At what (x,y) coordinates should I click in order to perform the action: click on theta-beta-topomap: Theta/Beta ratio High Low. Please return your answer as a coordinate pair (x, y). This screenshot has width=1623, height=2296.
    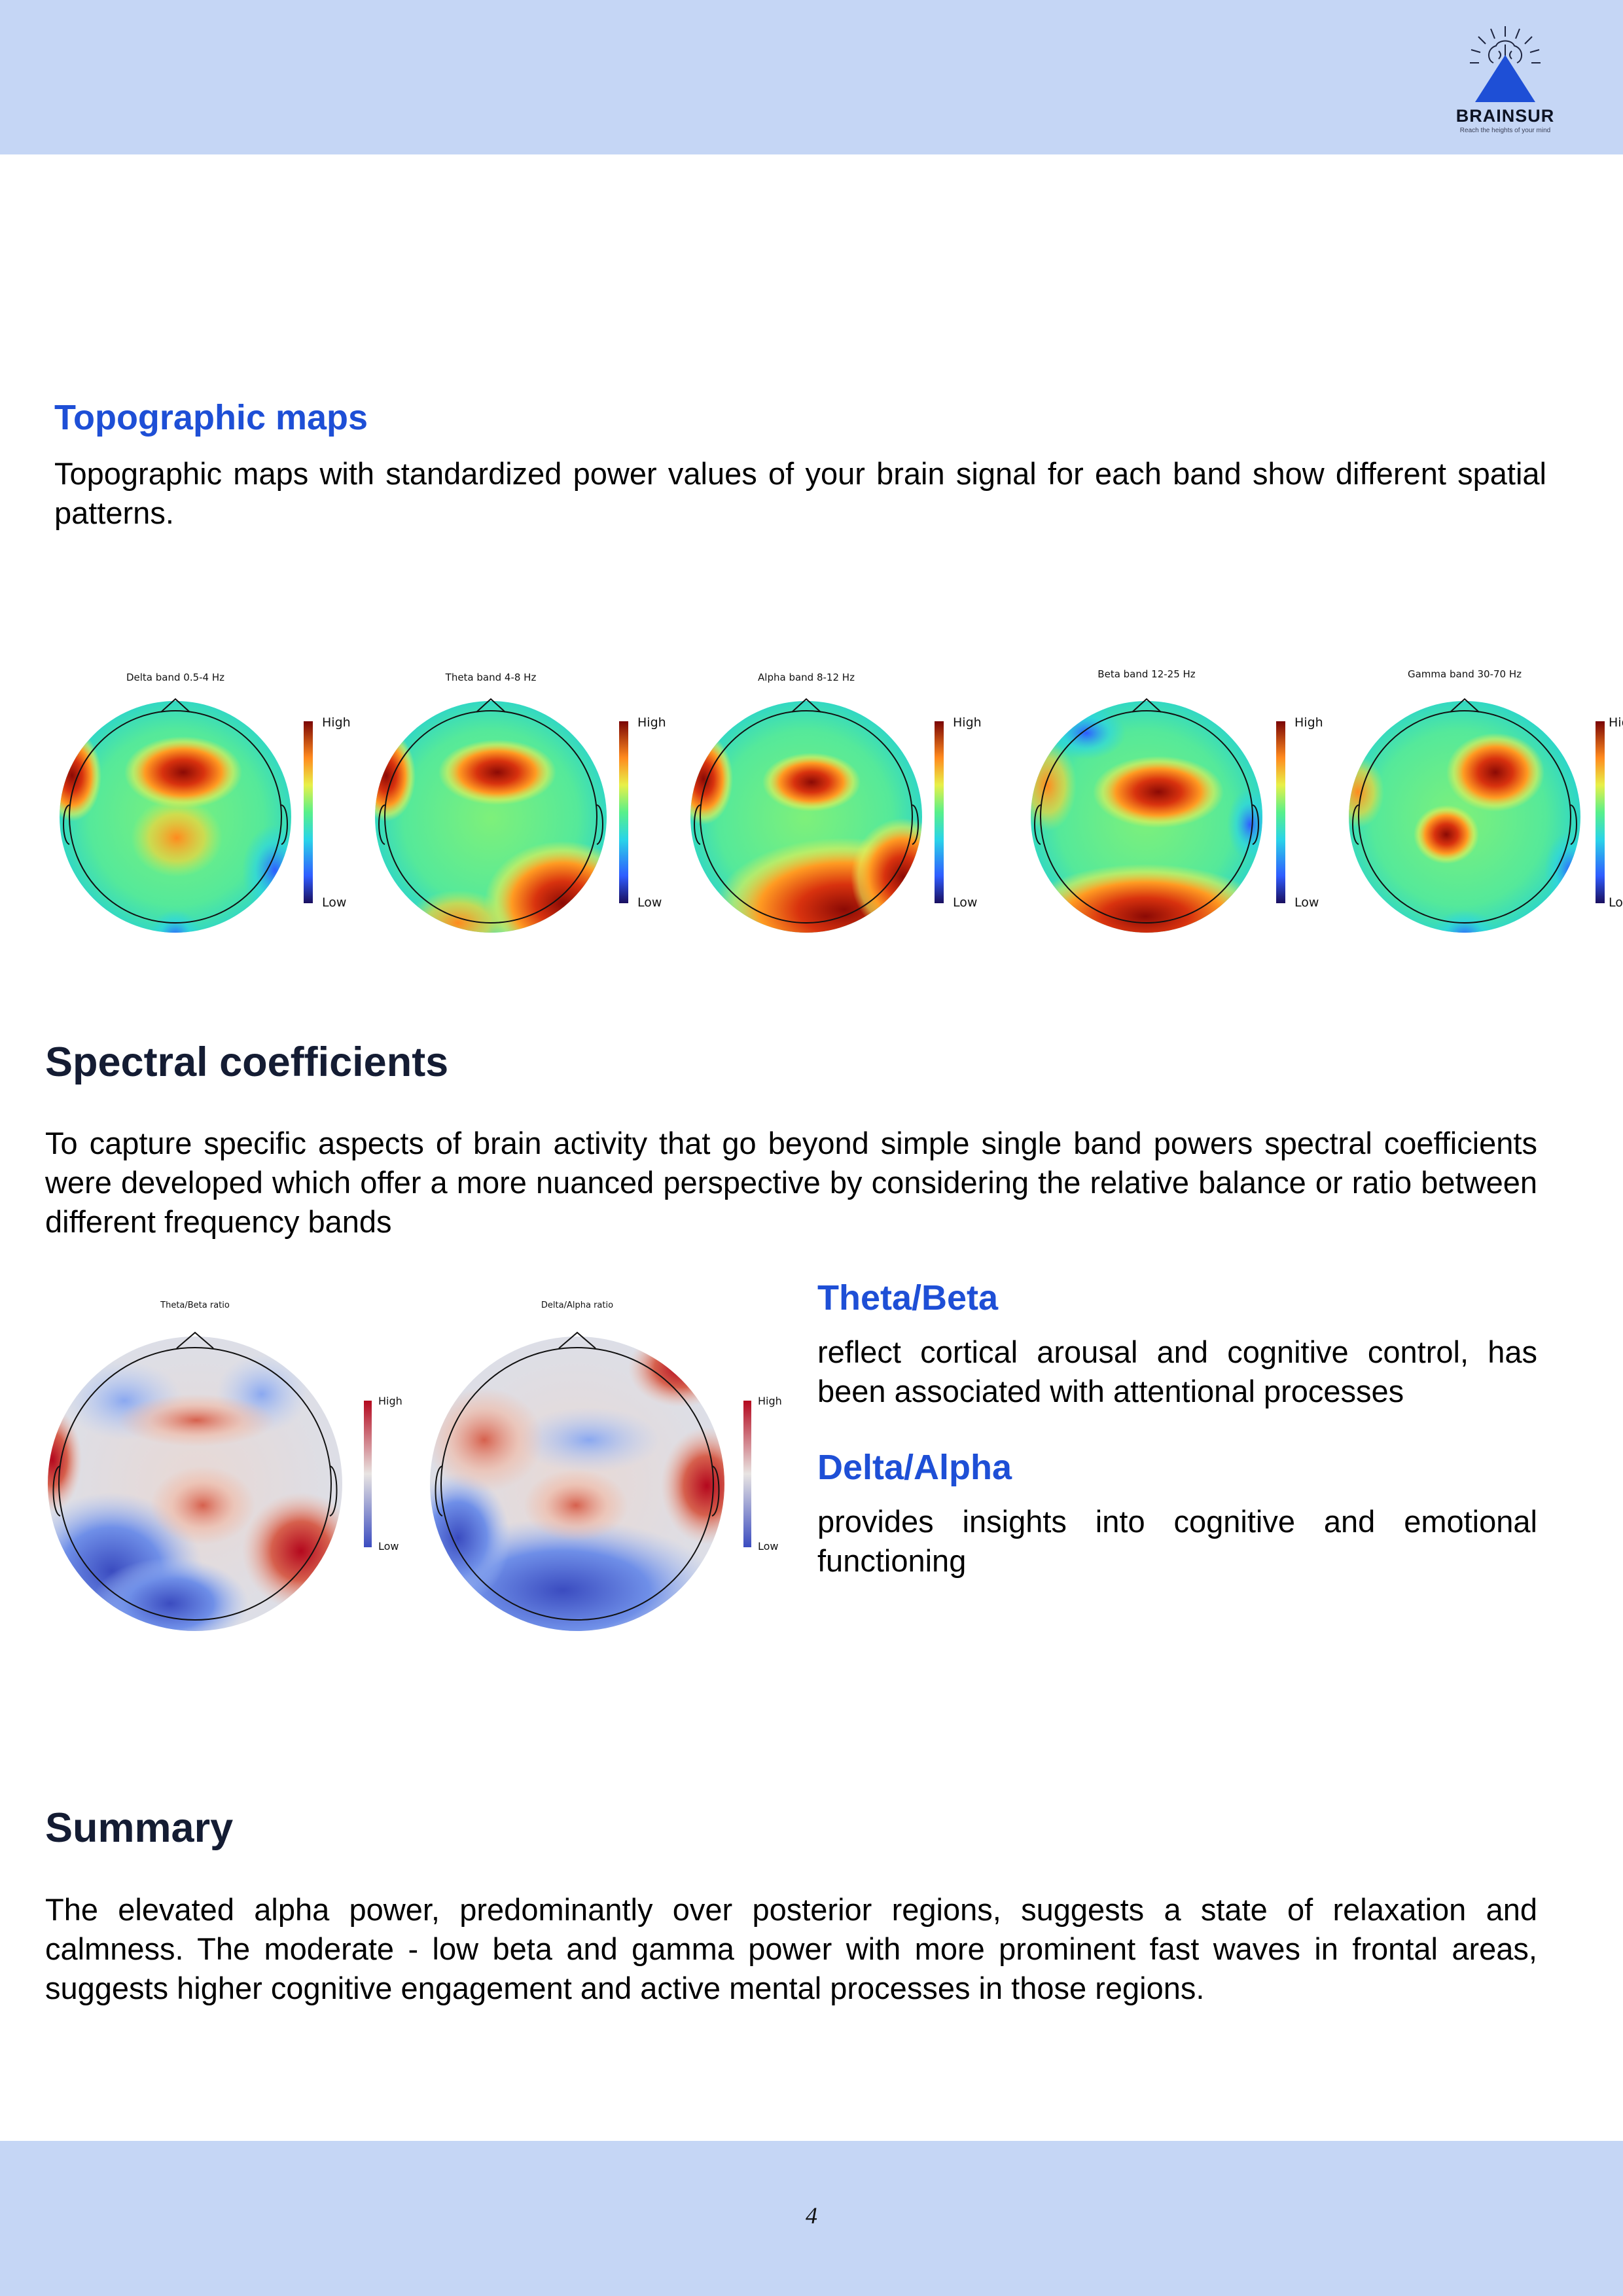
    Looking at the image, I should click on (225, 1465).